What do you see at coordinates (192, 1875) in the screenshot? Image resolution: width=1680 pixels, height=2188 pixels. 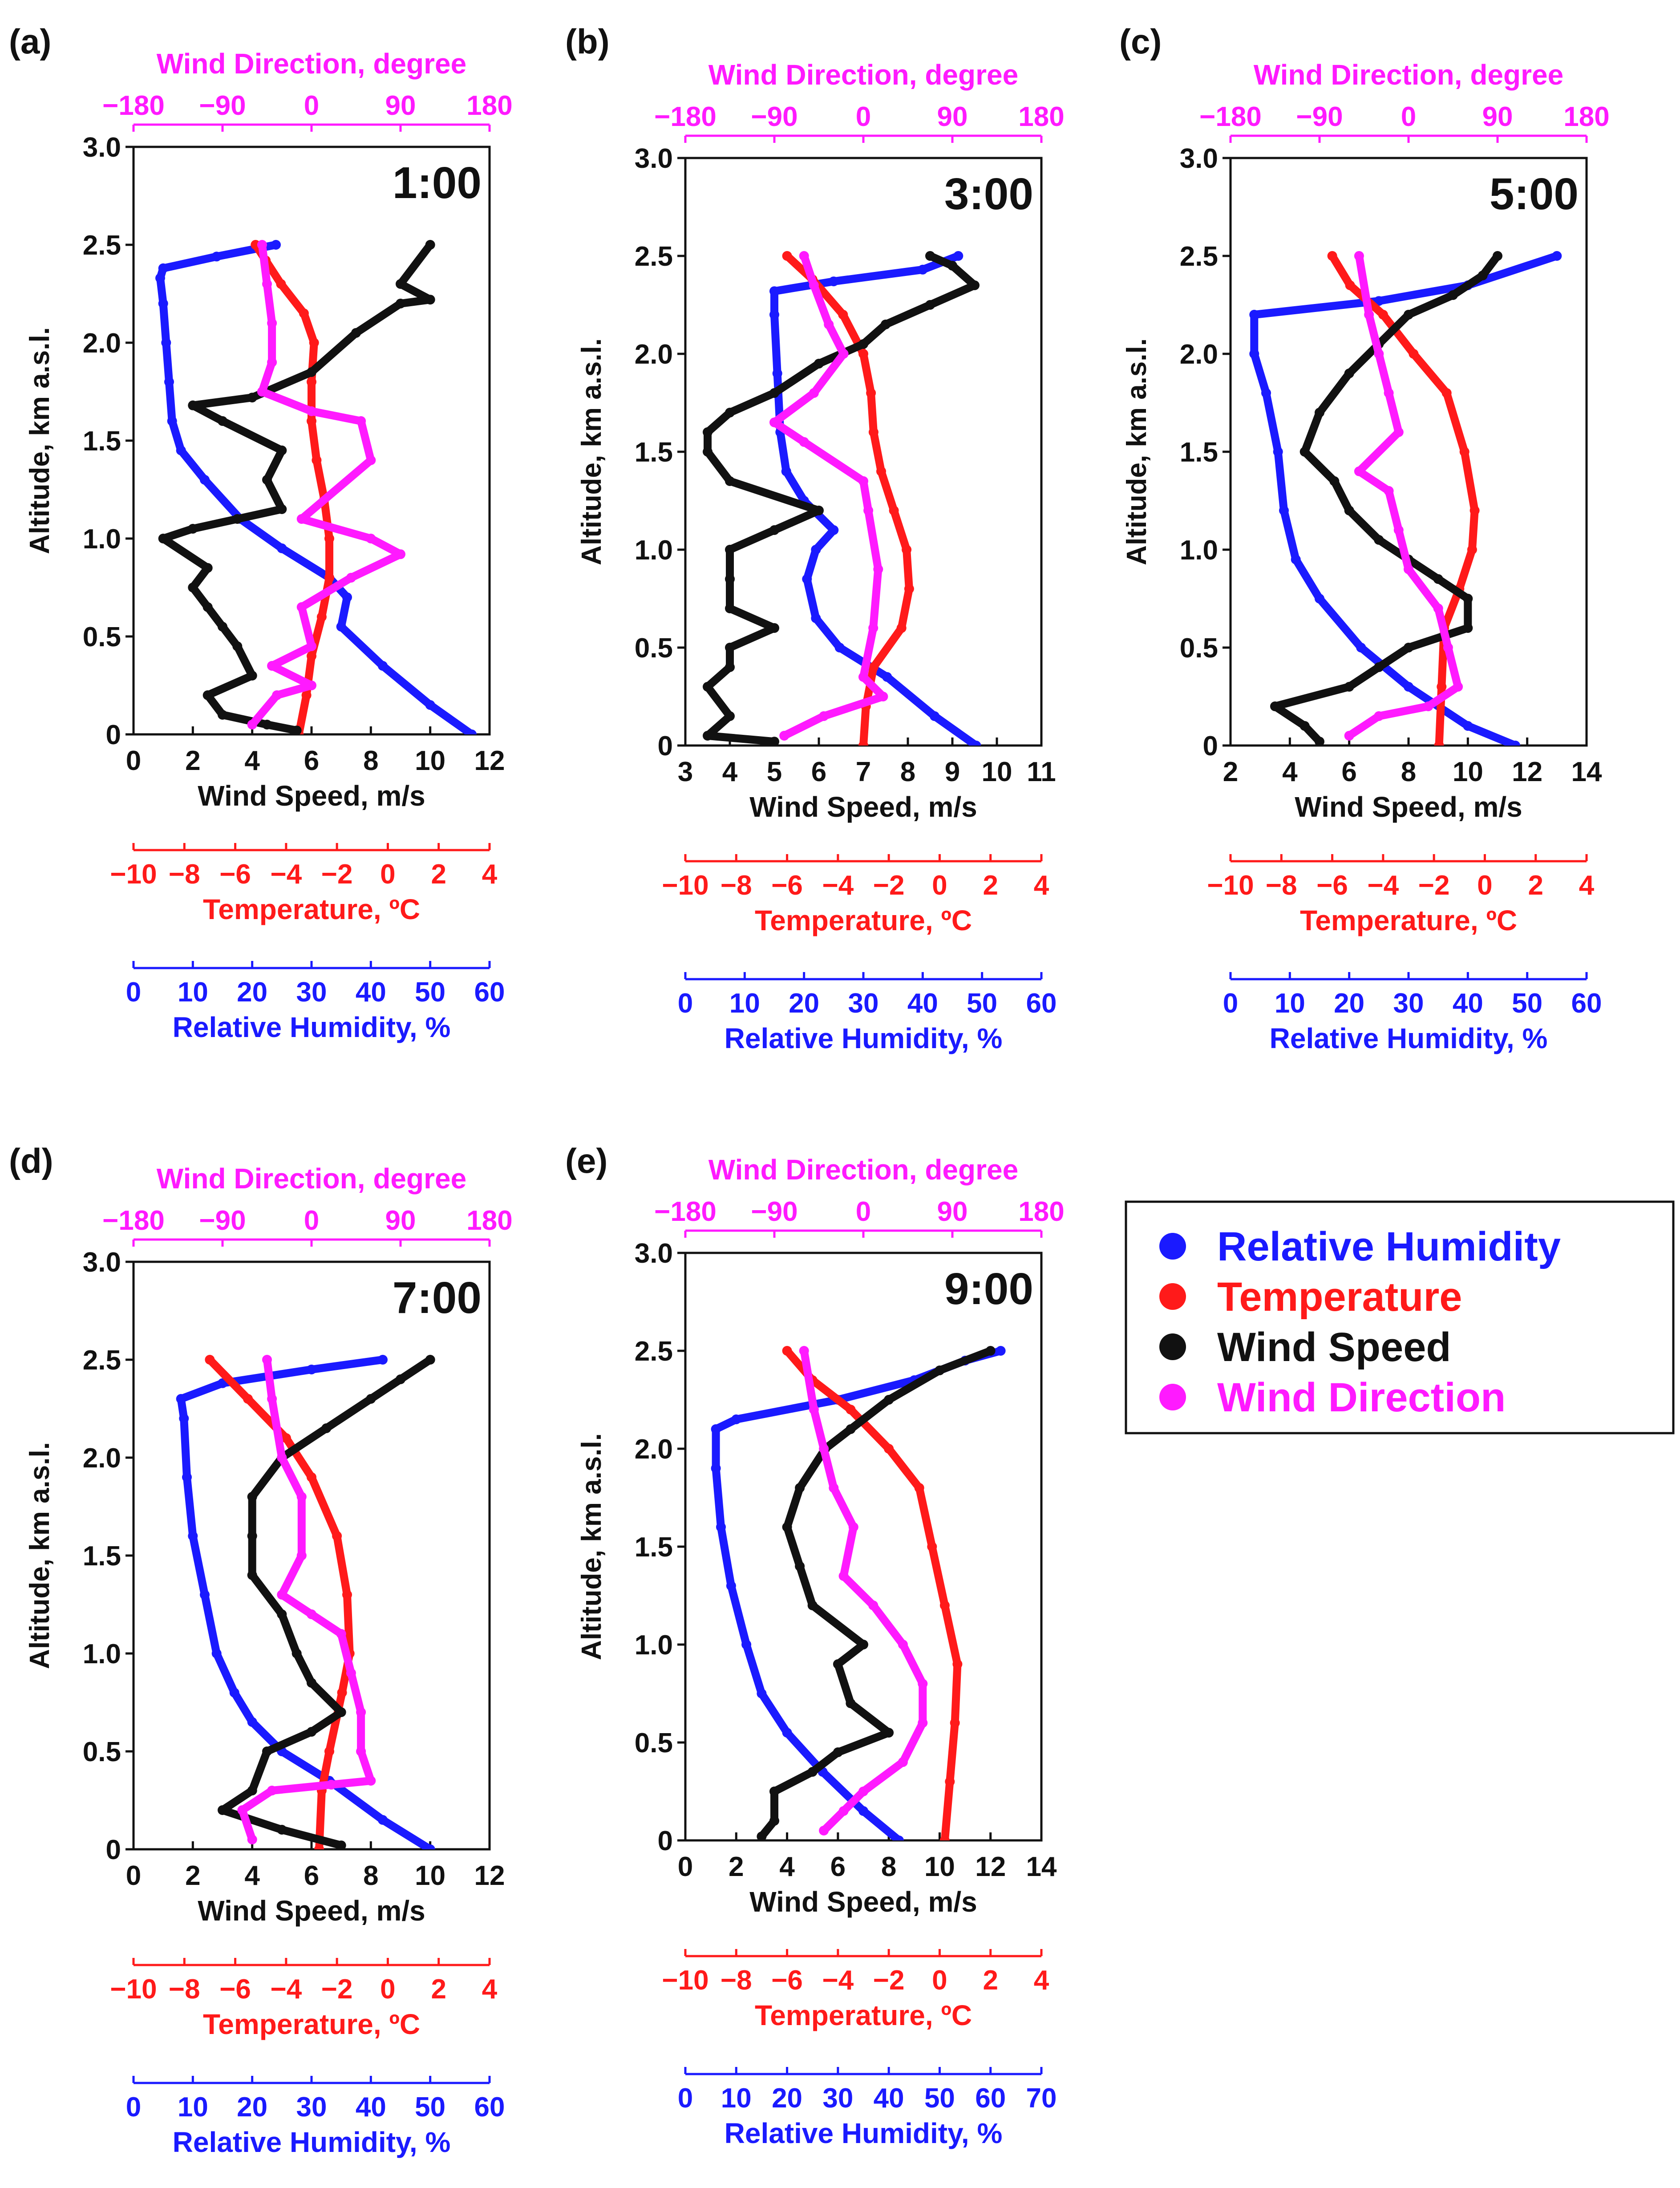 I see `wind-speed-tick-label: 2` at bounding box center [192, 1875].